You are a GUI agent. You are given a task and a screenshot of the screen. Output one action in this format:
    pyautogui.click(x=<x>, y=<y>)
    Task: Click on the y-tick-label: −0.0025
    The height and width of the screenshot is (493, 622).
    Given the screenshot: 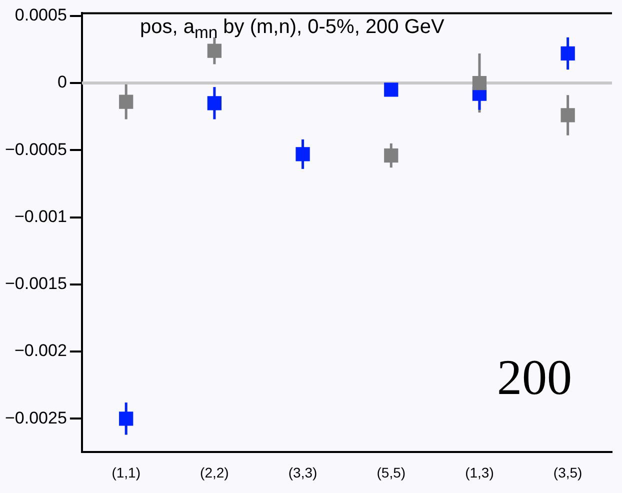 What is the action you would take?
    pyautogui.click(x=35, y=418)
    